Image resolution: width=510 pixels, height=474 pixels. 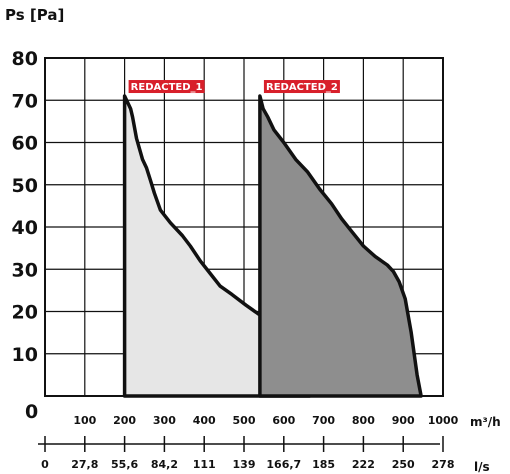 What do you see at coordinates (403, 420) in the screenshot?
I see `x-tick-label: 900` at bounding box center [403, 420].